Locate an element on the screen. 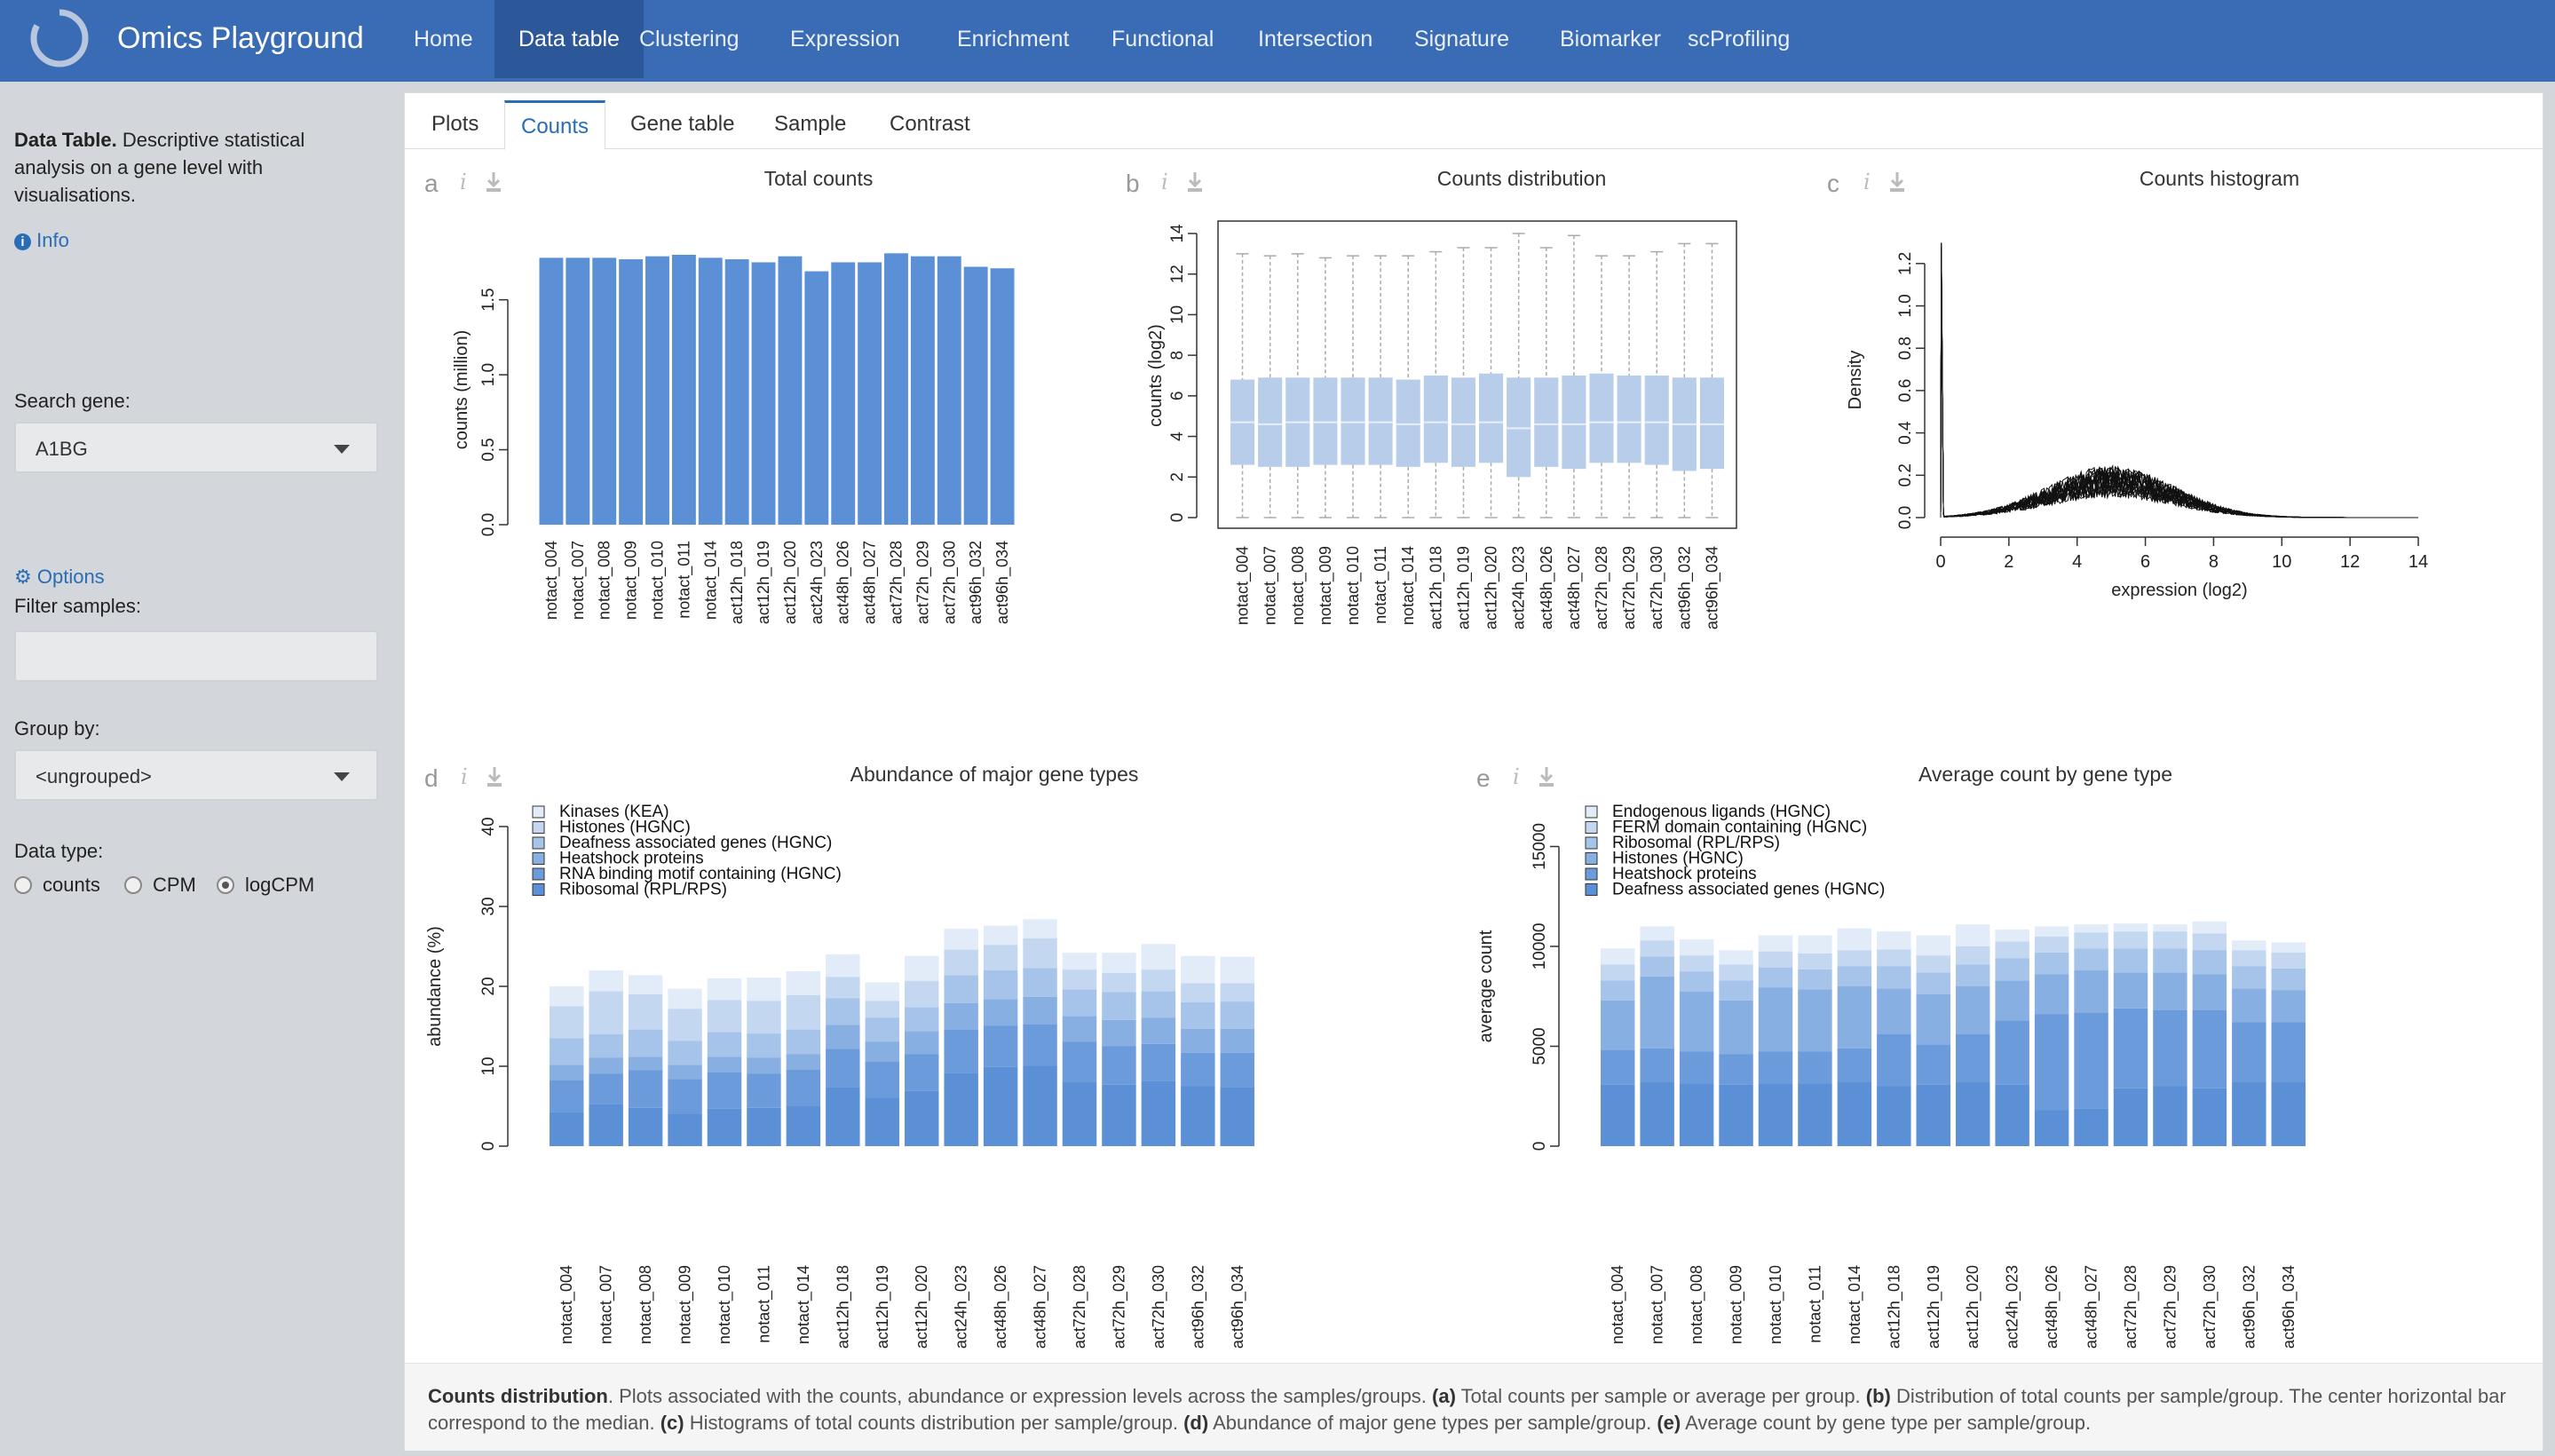  search-gene-select: A1BG is located at coordinates (196, 447).